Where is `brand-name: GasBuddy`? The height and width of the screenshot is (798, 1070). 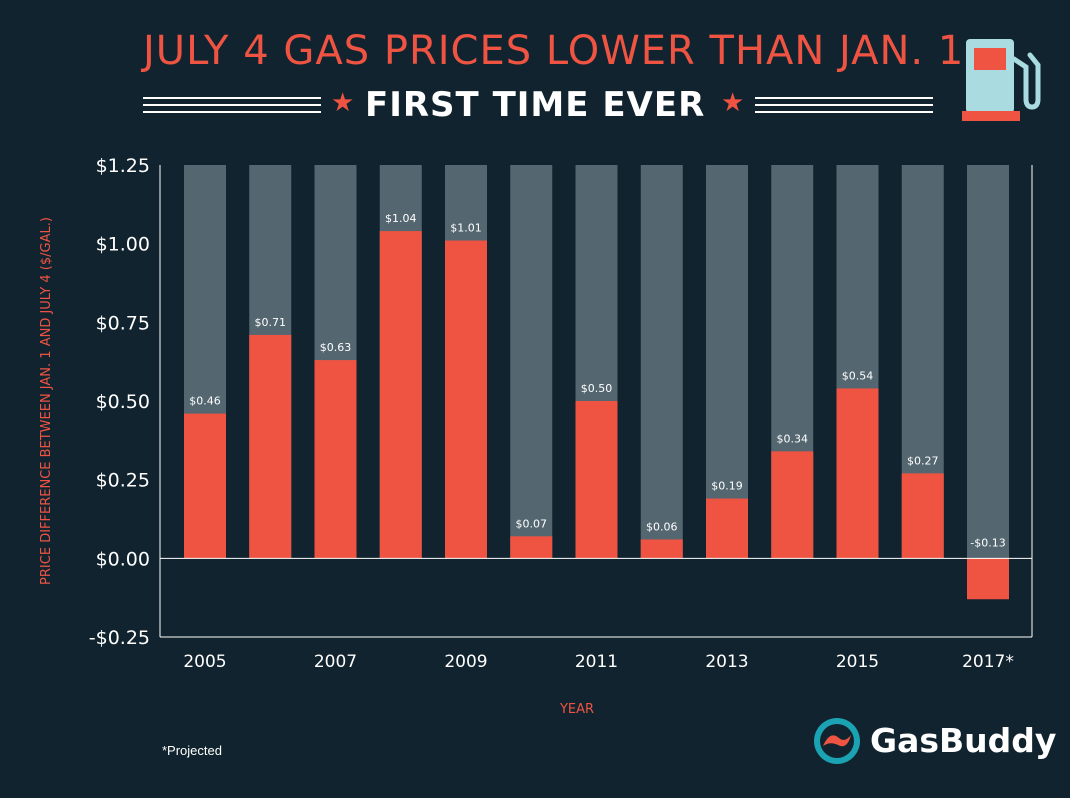 brand-name: GasBuddy is located at coordinates (963, 740).